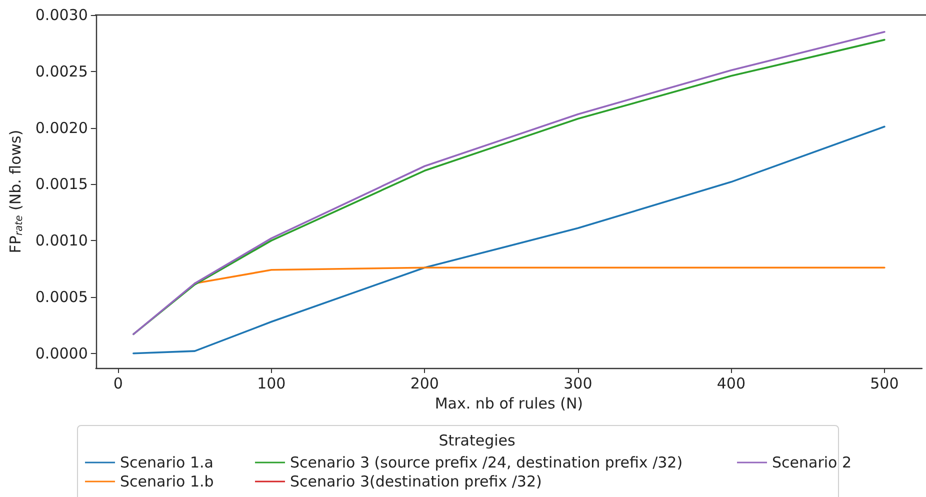 This screenshot has height=497, width=926. I want to click on y-tick-label: 0.0000, so click(61, 353).